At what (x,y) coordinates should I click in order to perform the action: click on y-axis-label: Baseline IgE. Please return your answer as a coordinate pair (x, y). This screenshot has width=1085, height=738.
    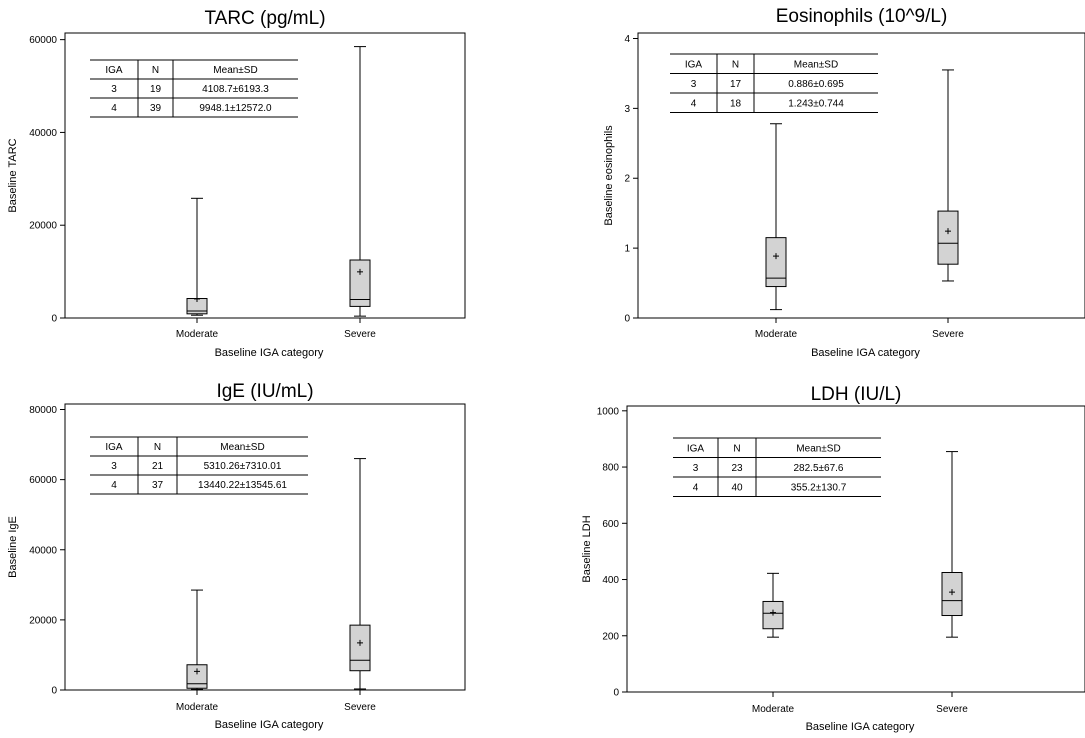
    Looking at the image, I should click on (13, 547).